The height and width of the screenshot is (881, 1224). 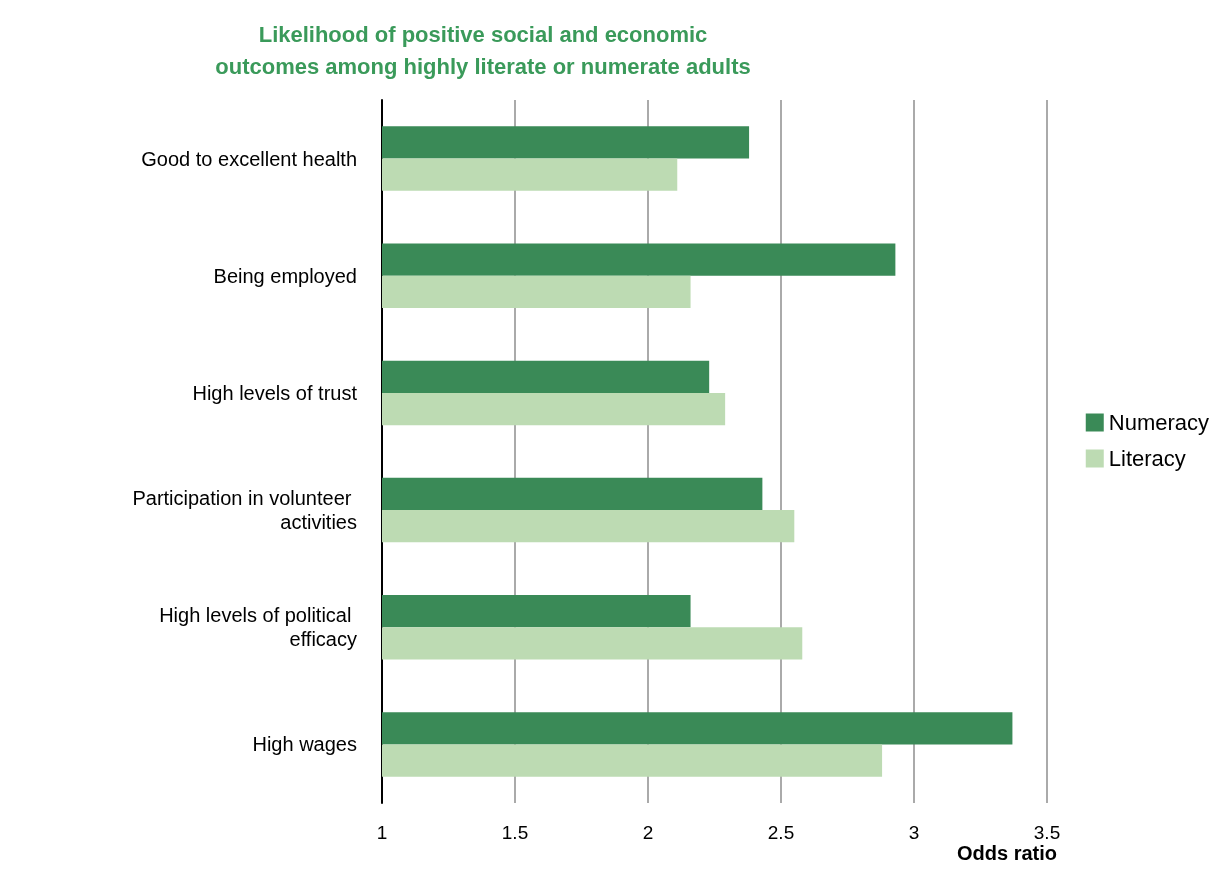 I want to click on x-tick-label: 3.5, so click(x=1047, y=832).